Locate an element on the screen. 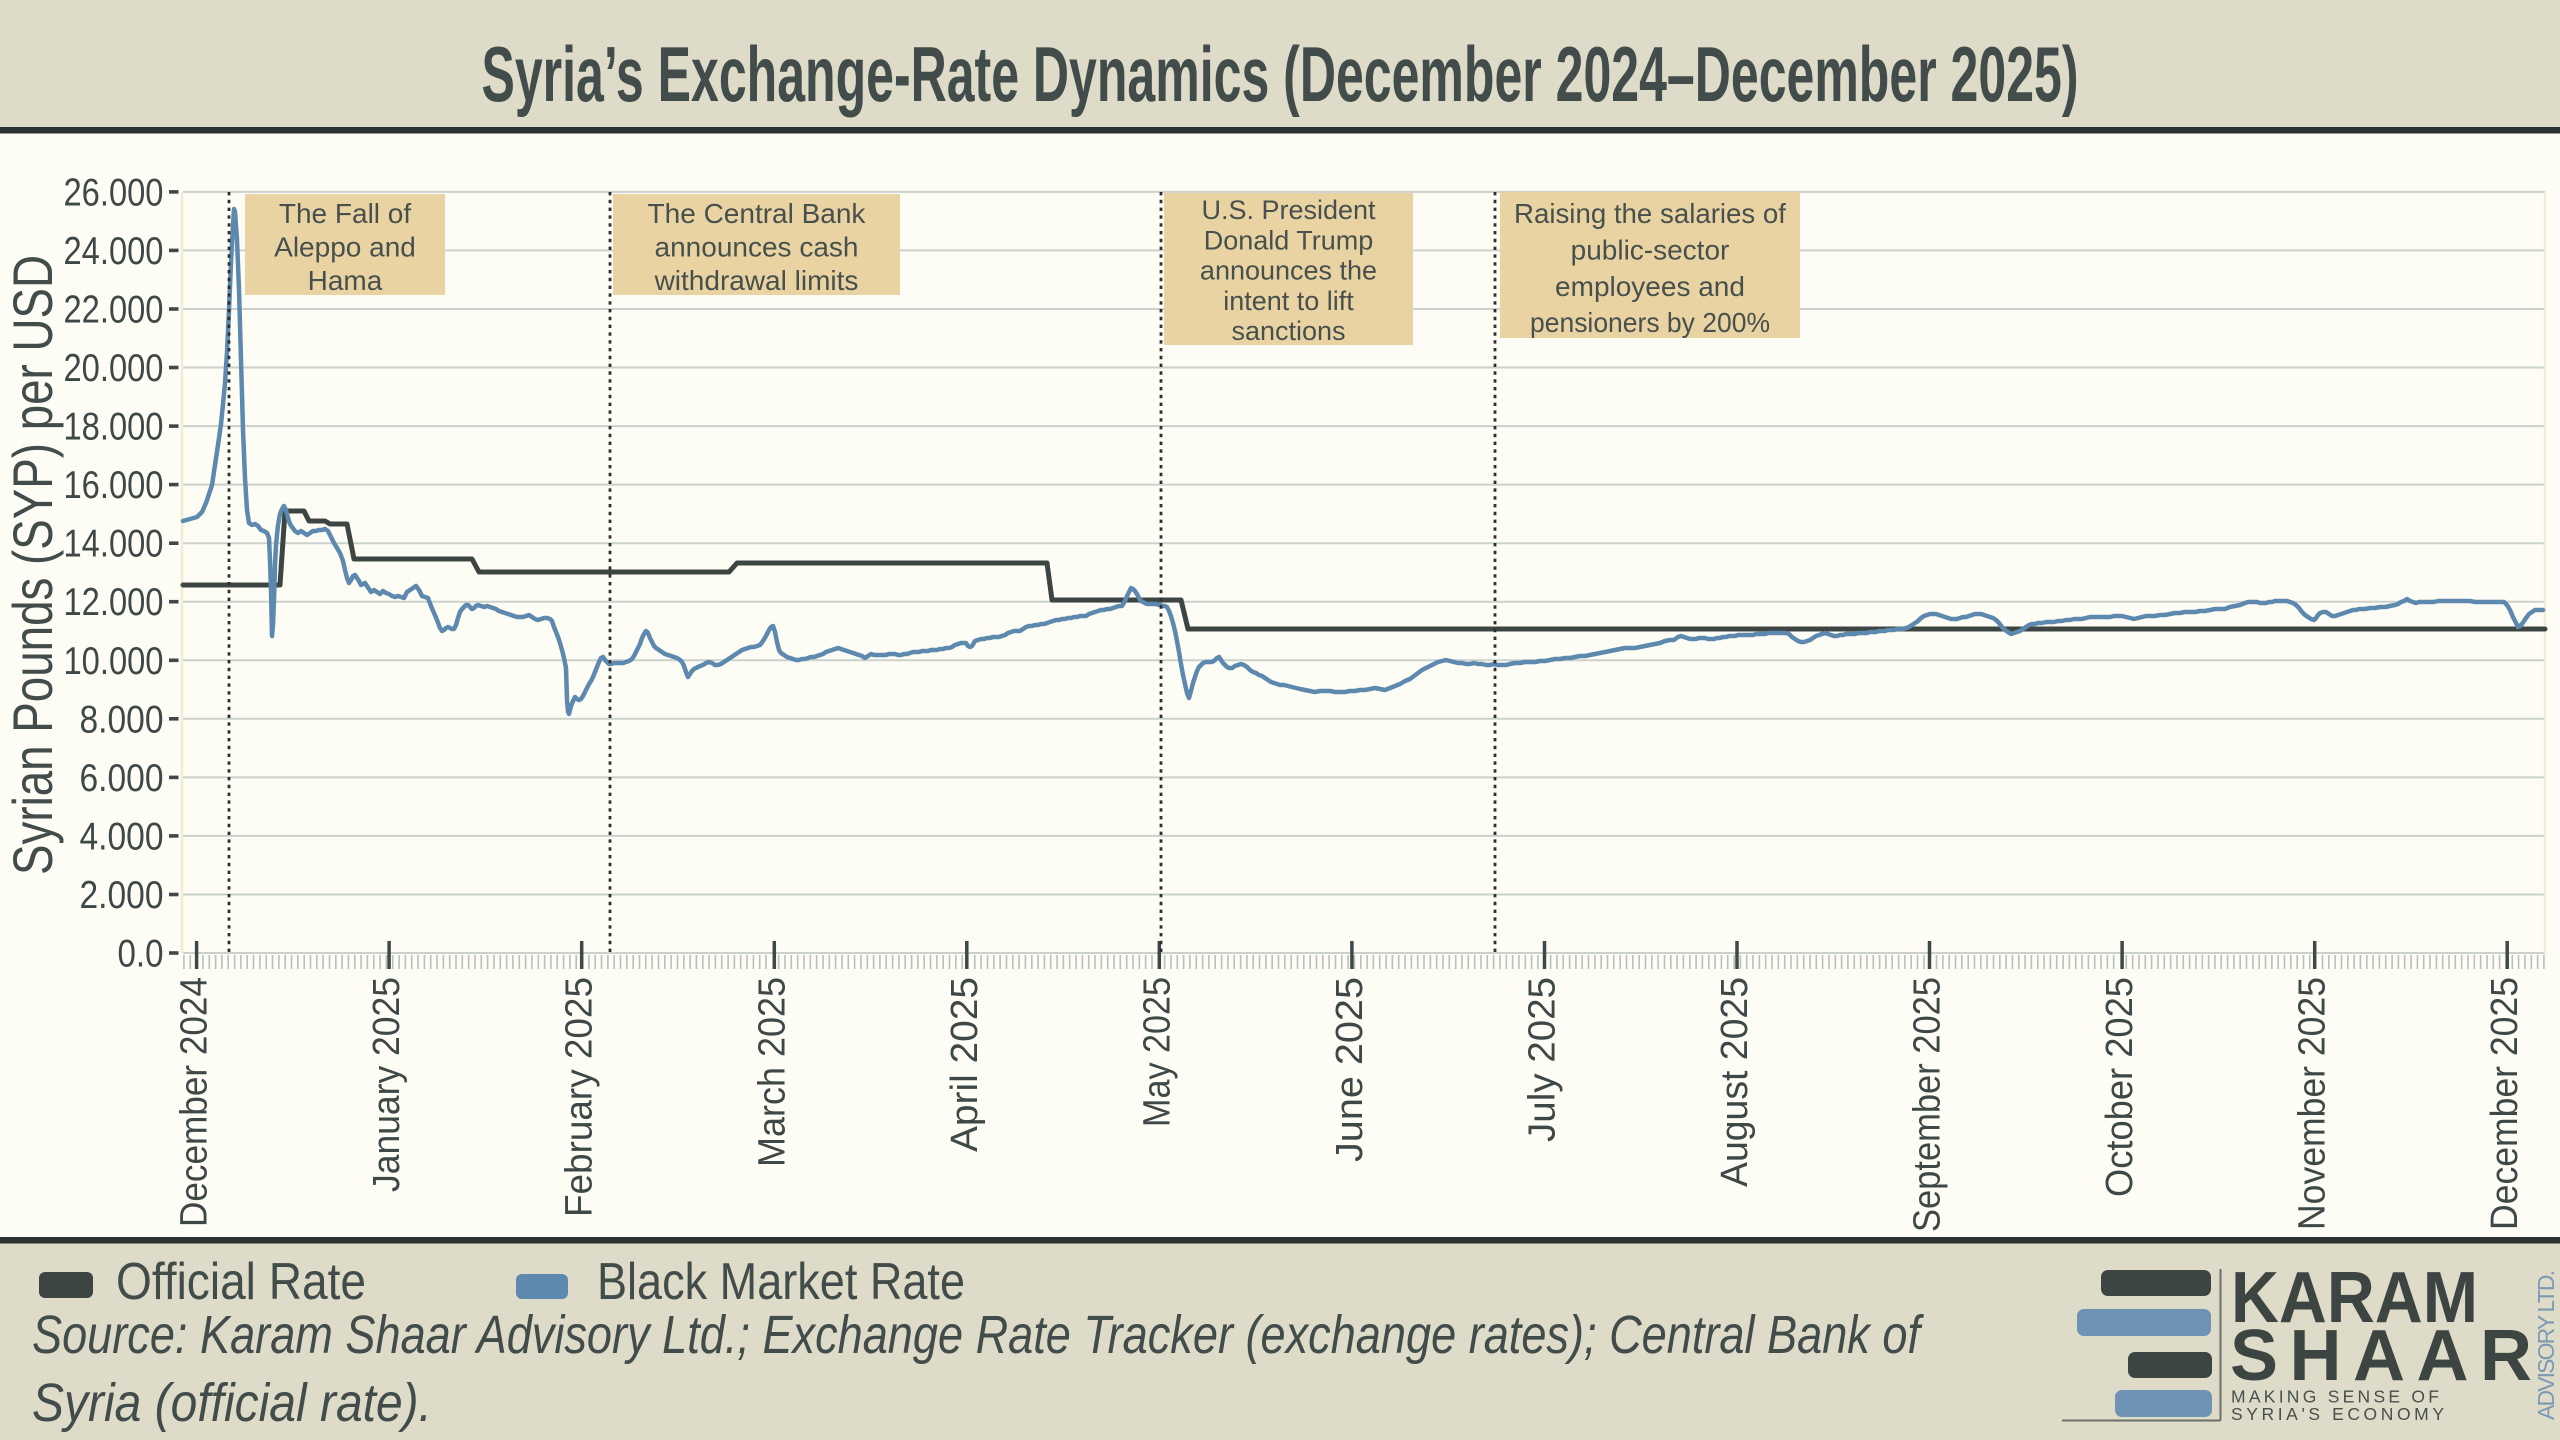  svg-text: public-sector is located at coordinates (1650, 249).